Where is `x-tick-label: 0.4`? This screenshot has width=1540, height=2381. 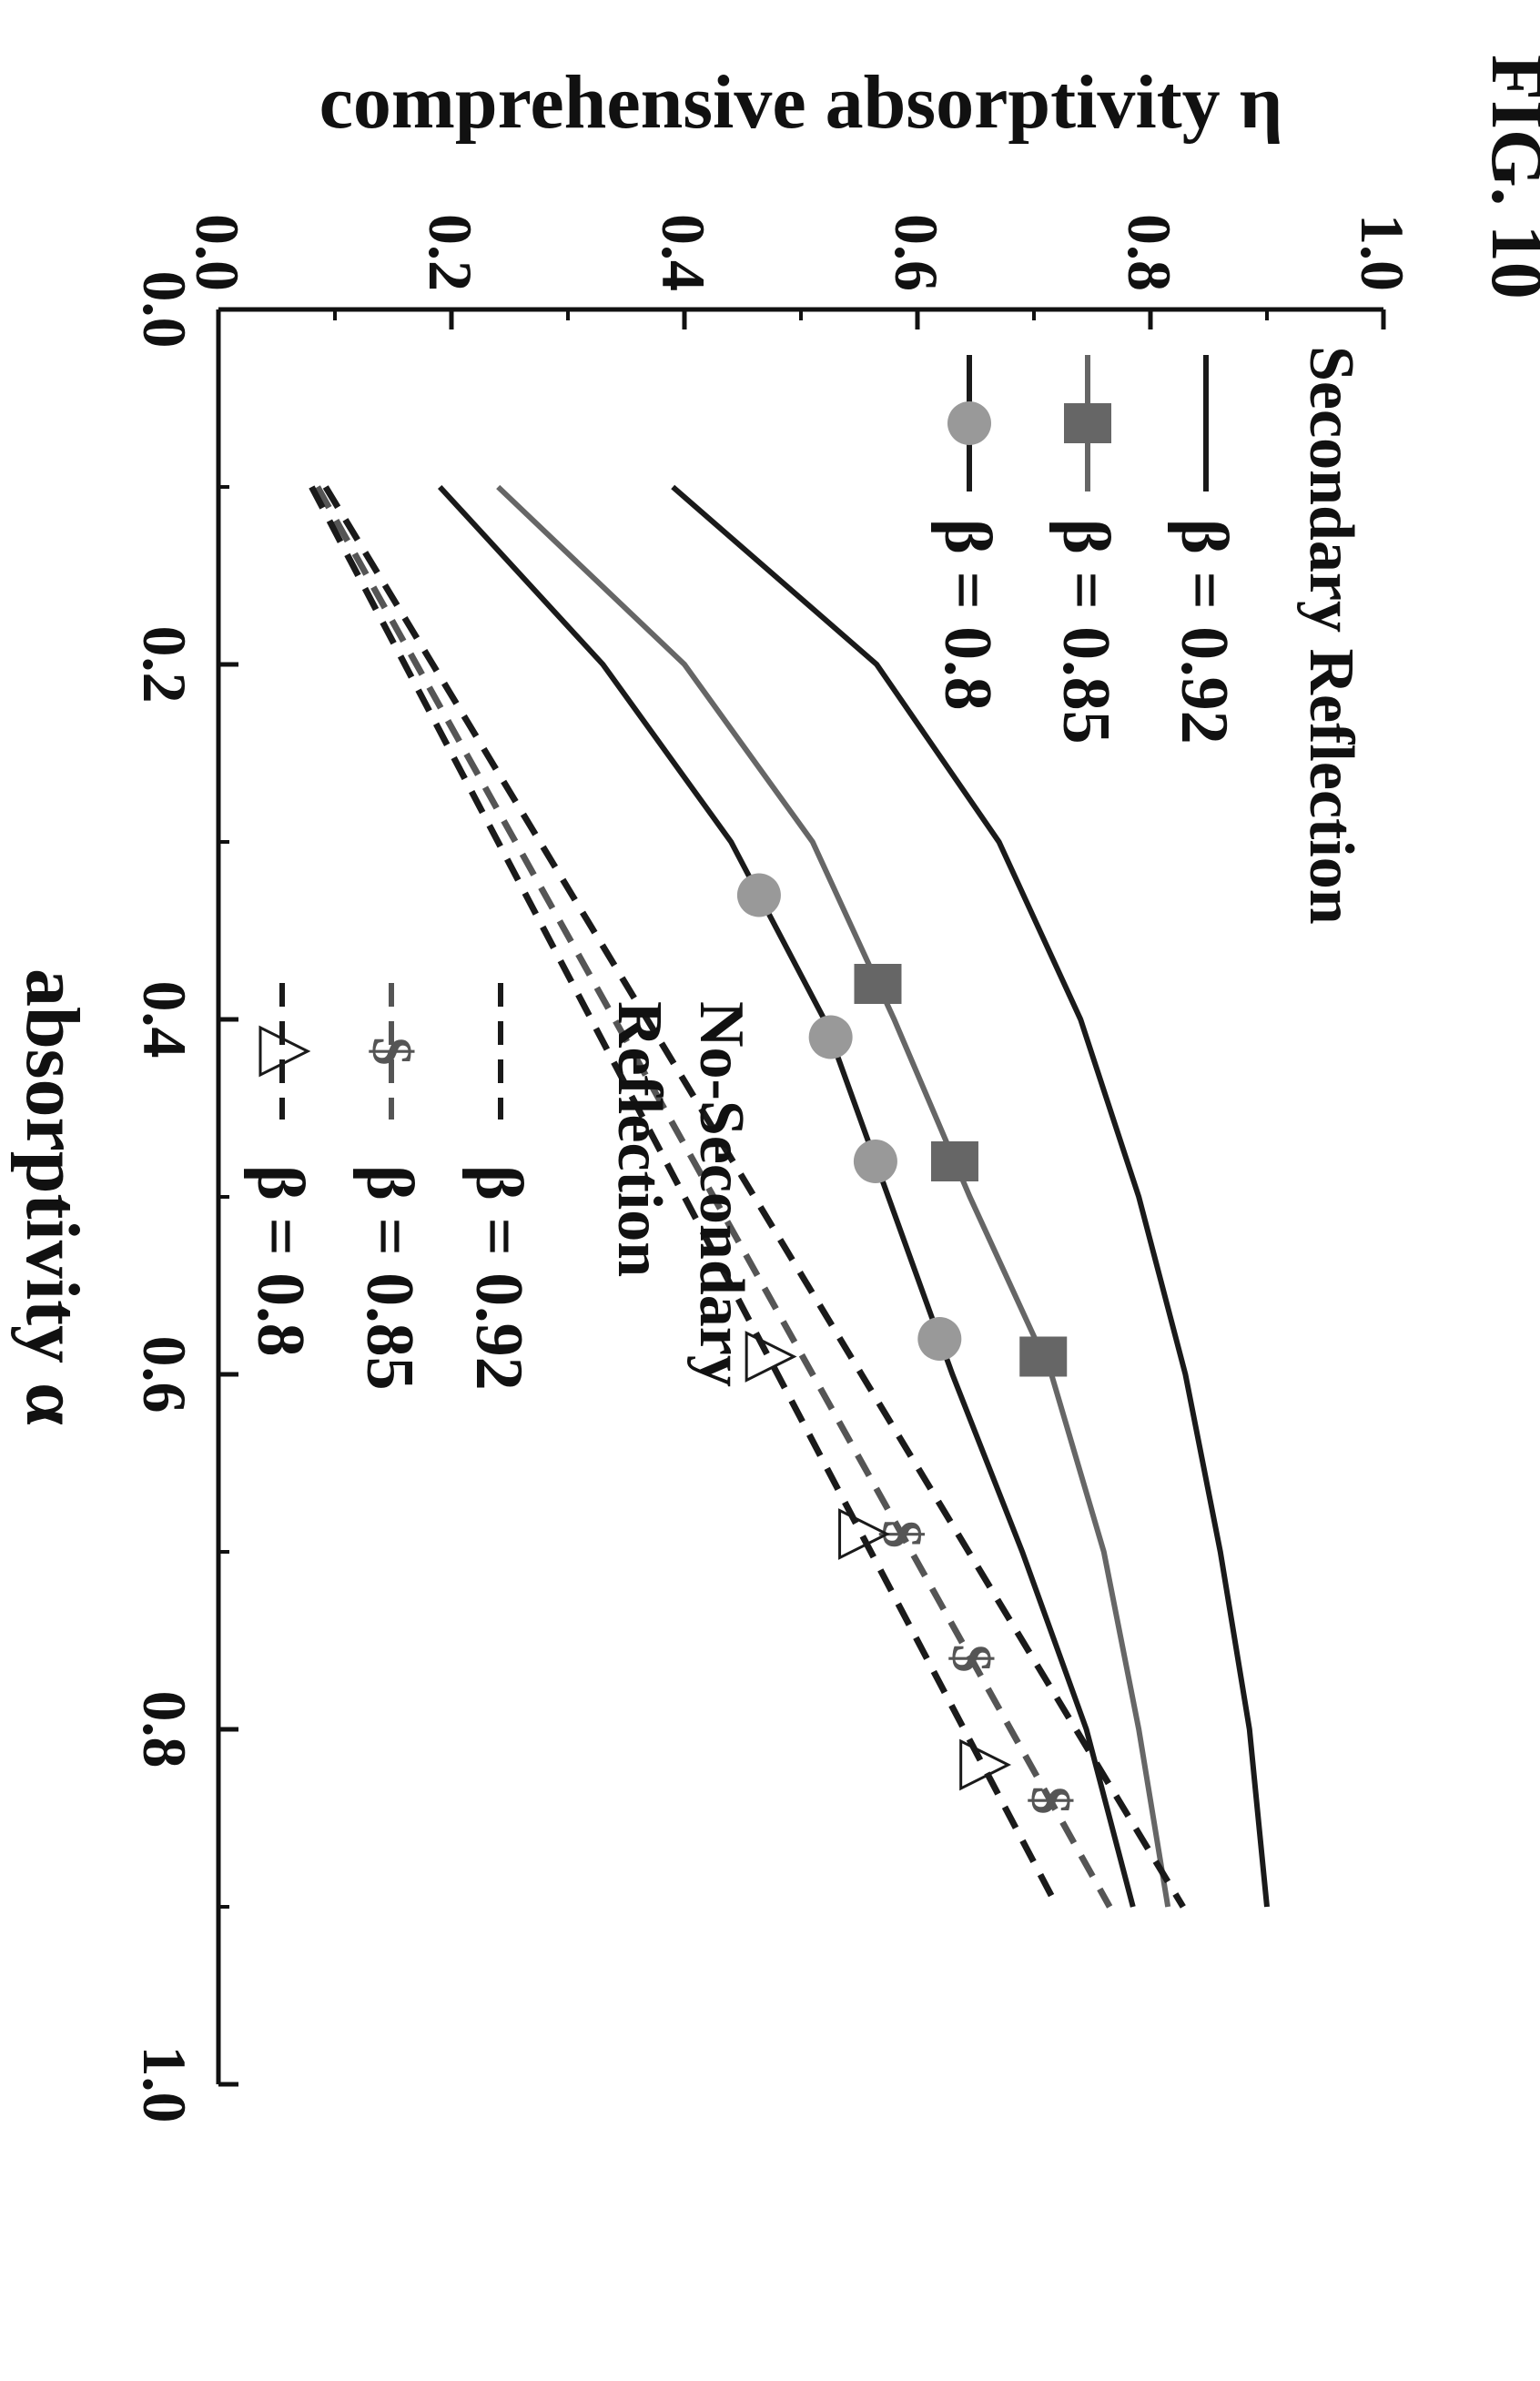
x-tick-label: 0.4 is located at coordinates (164, 1020).